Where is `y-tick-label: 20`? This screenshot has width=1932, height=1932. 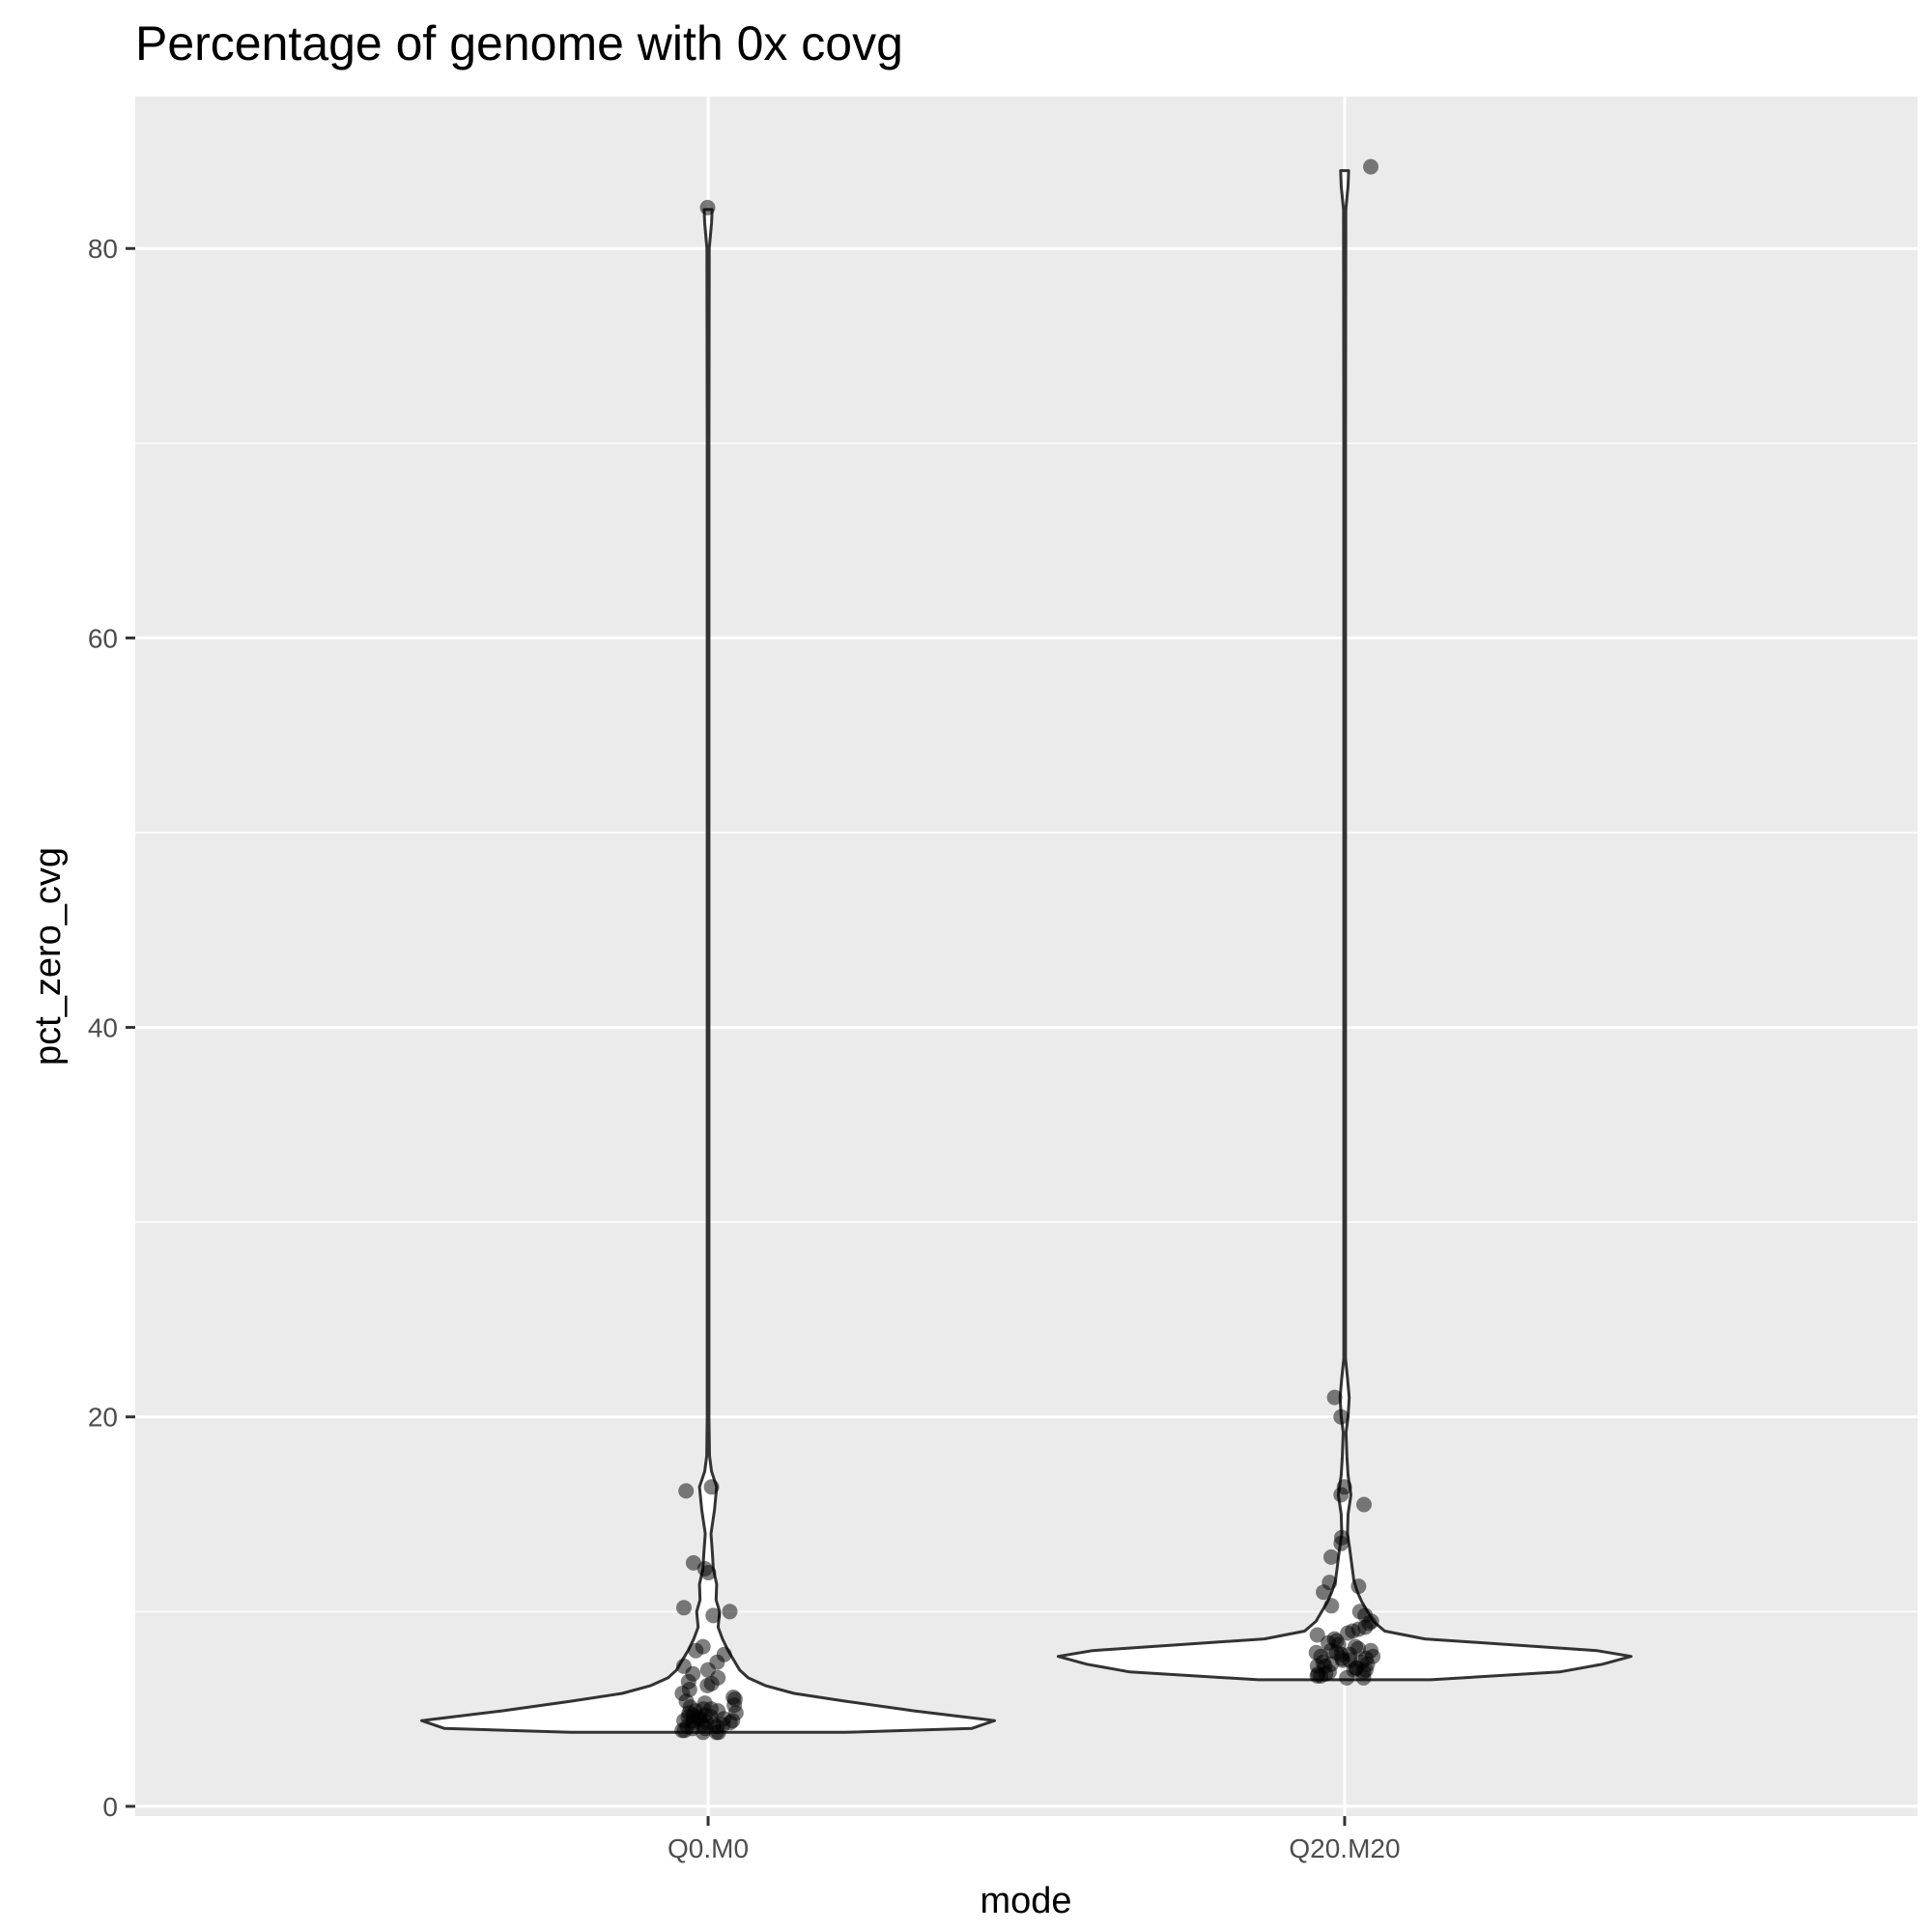
y-tick-label: 20 is located at coordinates (103, 1418).